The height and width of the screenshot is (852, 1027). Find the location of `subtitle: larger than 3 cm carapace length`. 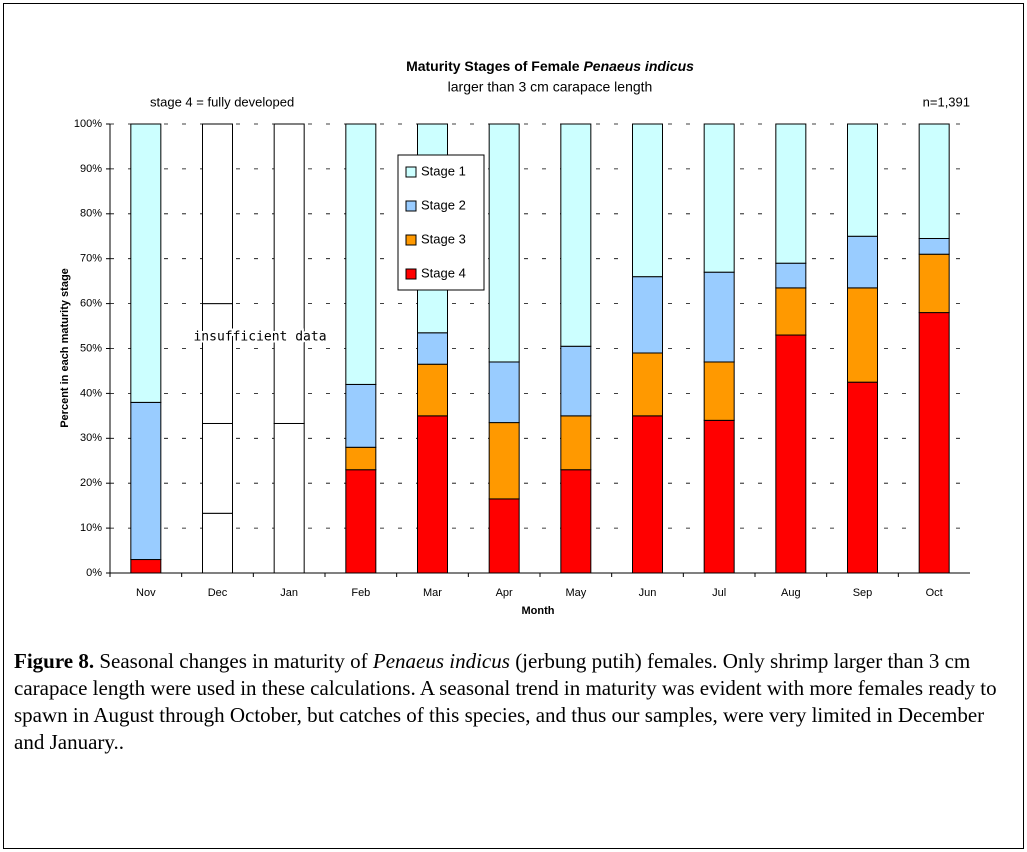

subtitle: larger than 3 cm carapace length is located at coordinates (550, 87).